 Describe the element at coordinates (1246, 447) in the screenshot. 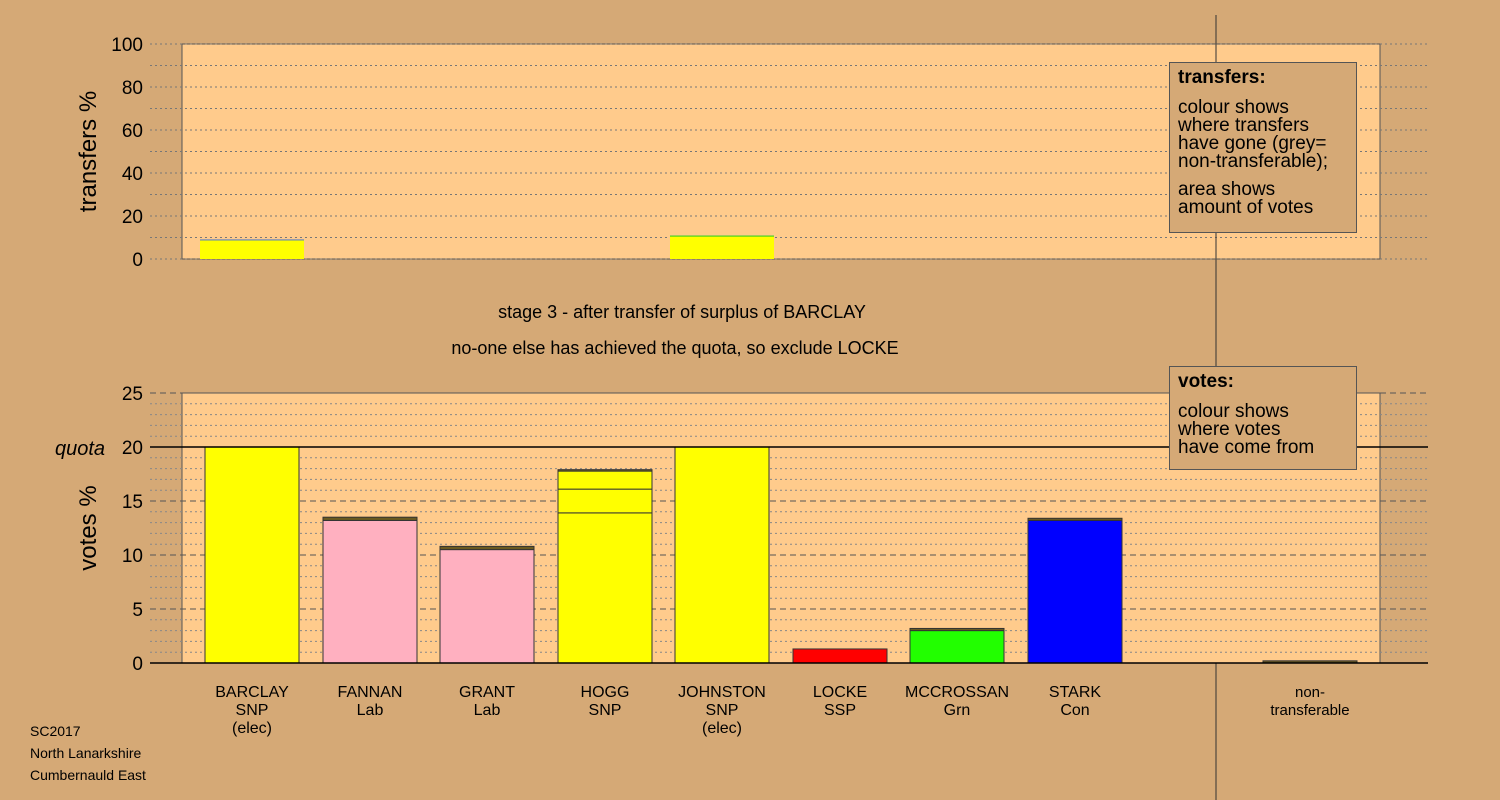

I see `votes-legend-line: have come from` at that location.